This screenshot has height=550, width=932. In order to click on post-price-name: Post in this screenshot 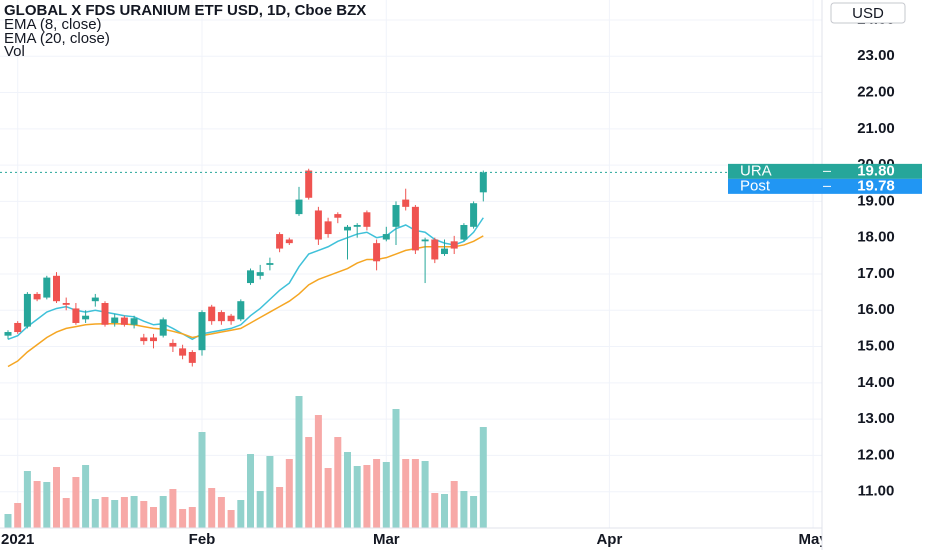, I will do `click(755, 185)`.